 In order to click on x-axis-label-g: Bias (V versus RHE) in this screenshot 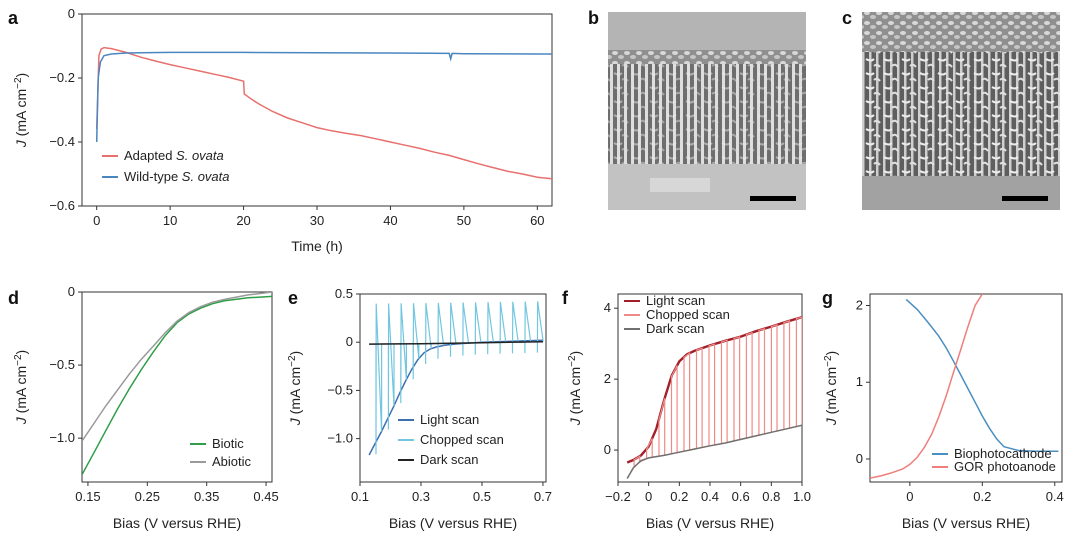, I will do `click(966, 523)`.